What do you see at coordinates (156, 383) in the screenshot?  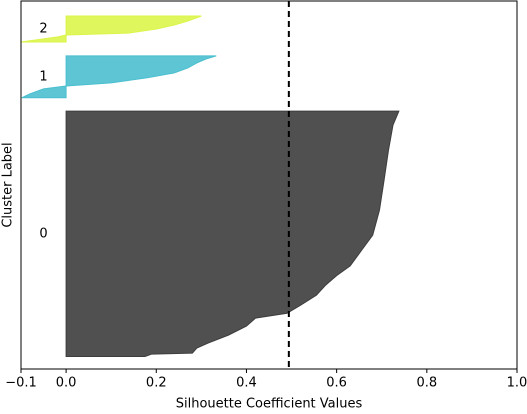 I see `x-tick-label: 0.2` at bounding box center [156, 383].